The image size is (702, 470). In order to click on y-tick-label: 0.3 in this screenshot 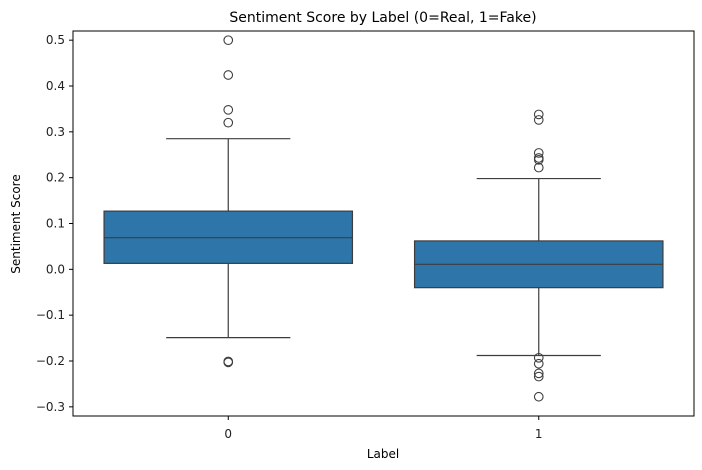, I will do `click(55, 132)`.